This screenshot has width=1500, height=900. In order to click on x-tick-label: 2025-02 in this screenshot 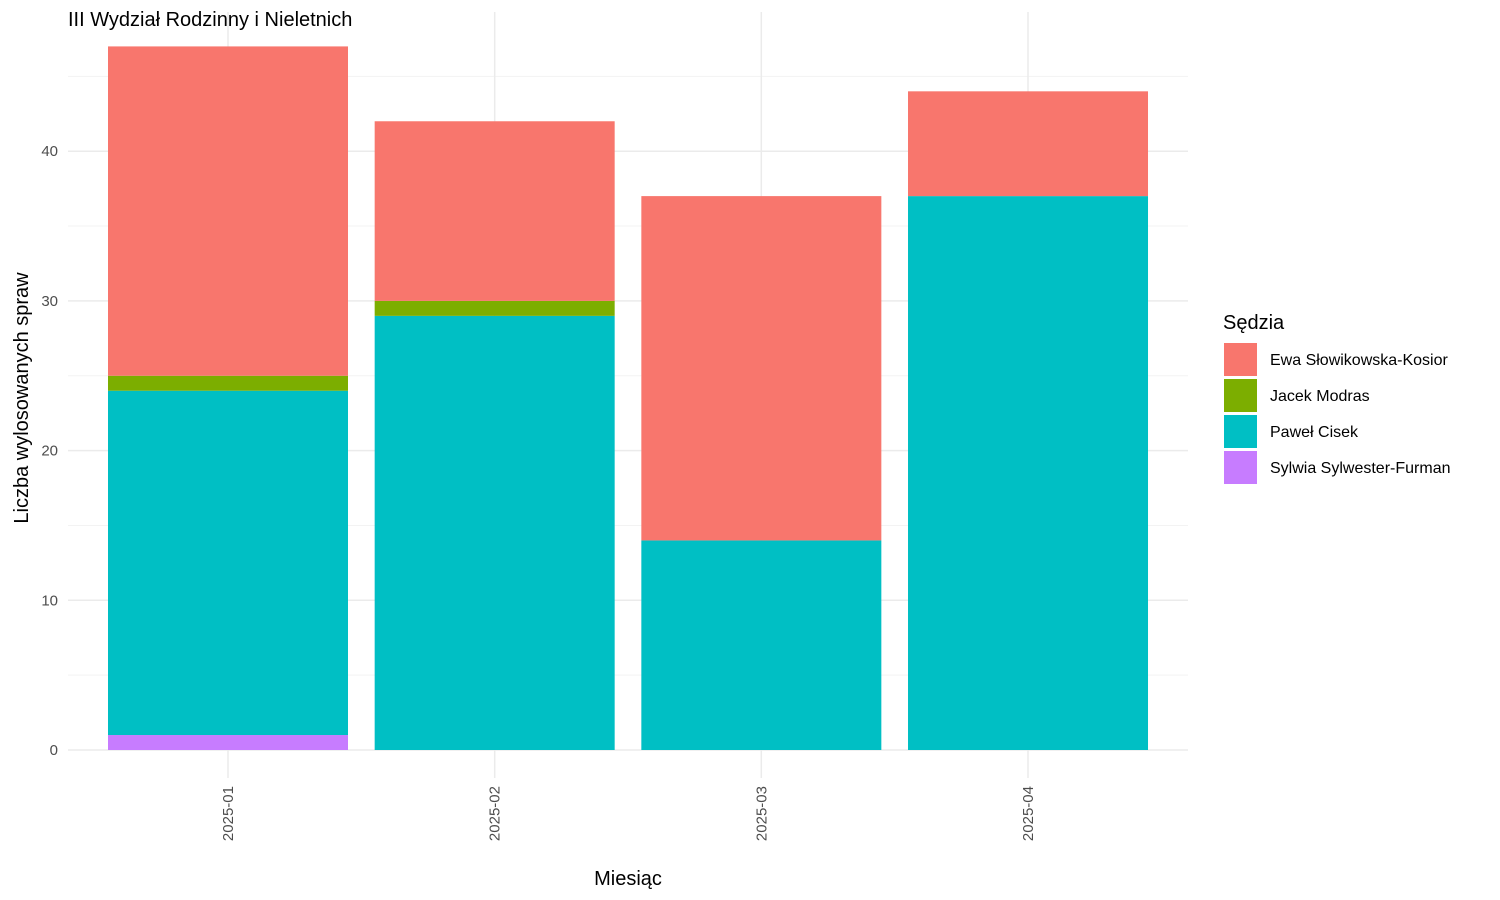, I will do `click(495, 813)`.